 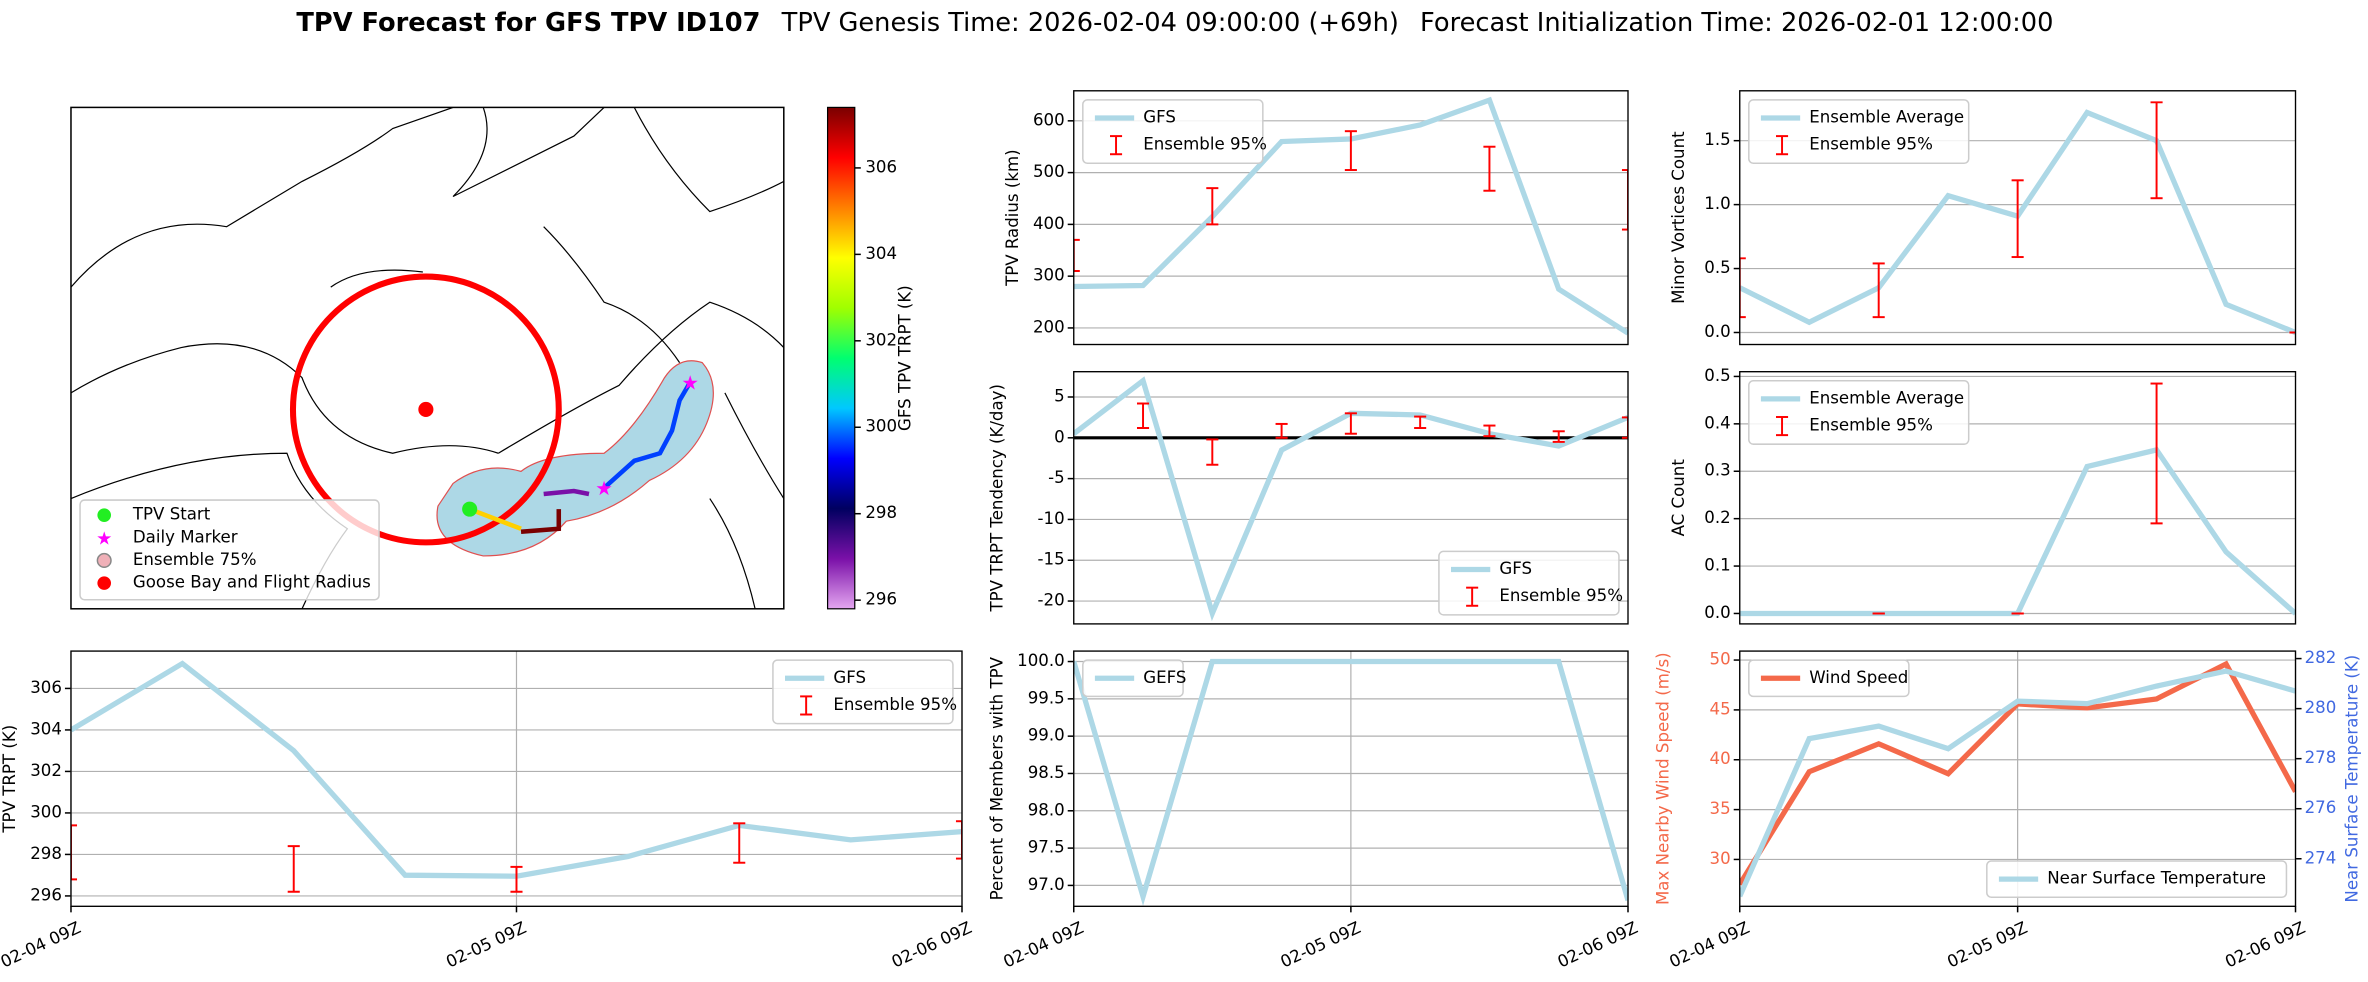 What do you see at coordinates (1717, 139) in the screenshot?
I see `y-tick-label: 1.5` at bounding box center [1717, 139].